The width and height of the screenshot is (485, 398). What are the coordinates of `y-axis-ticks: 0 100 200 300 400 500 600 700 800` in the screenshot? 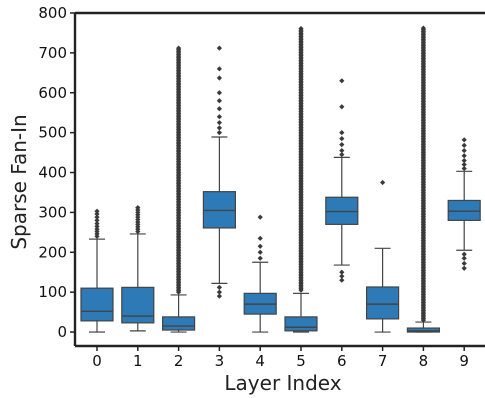 It's located at (56, 172).